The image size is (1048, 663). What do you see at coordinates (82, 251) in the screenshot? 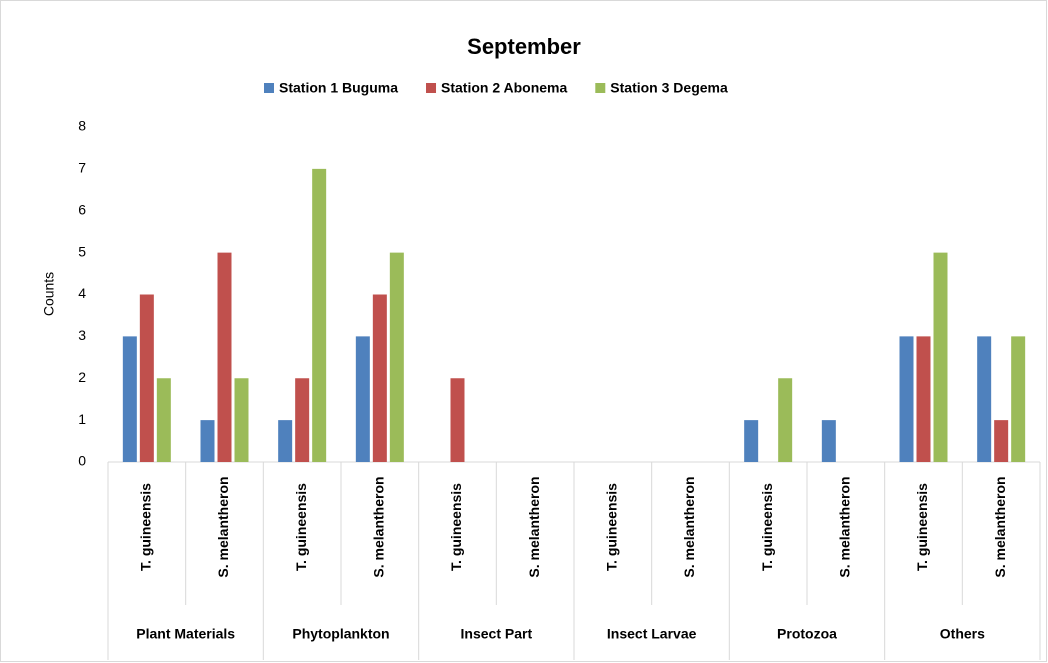
I see `y-tick-label: 5` at bounding box center [82, 251].